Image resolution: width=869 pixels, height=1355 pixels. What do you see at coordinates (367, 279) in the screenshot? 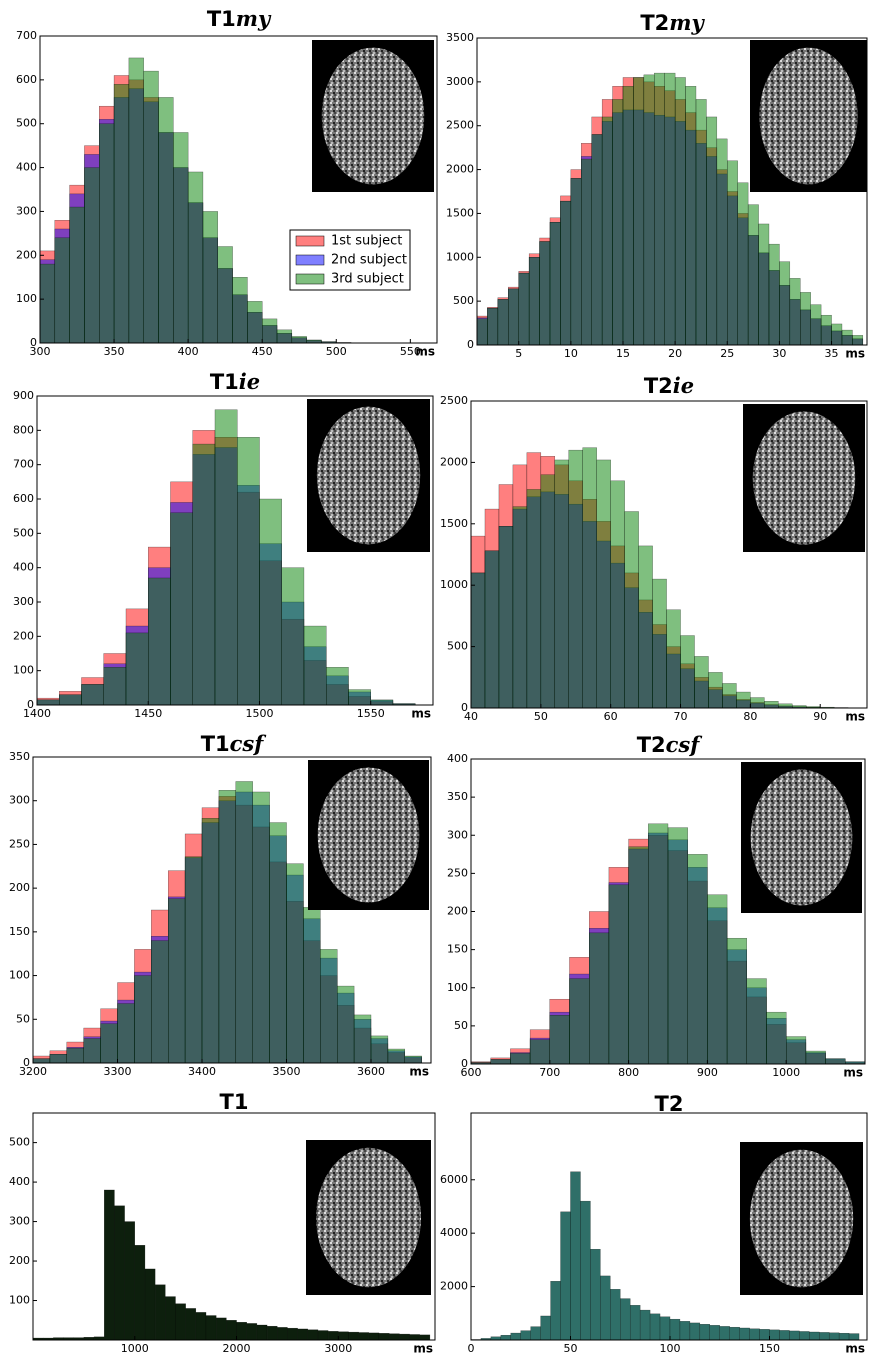
I see `legend-label: 3rd subject` at bounding box center [367, 279].